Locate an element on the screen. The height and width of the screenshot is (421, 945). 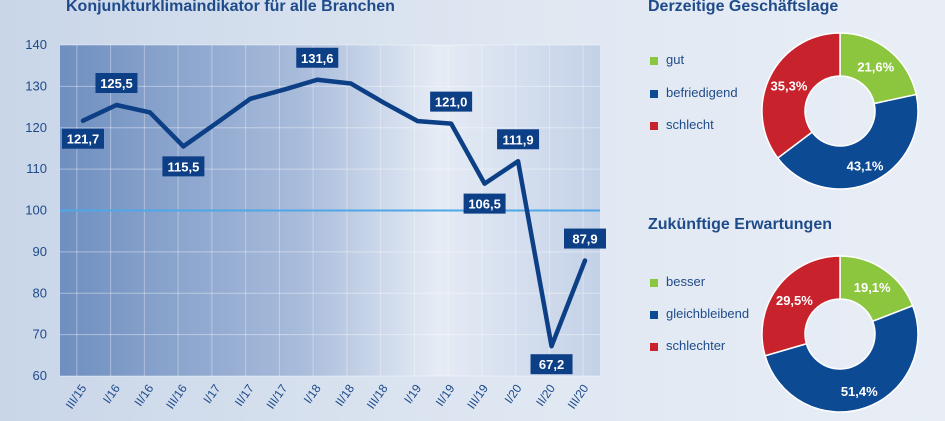
y-tick-label: 100 is located at coordinates (36, 210).